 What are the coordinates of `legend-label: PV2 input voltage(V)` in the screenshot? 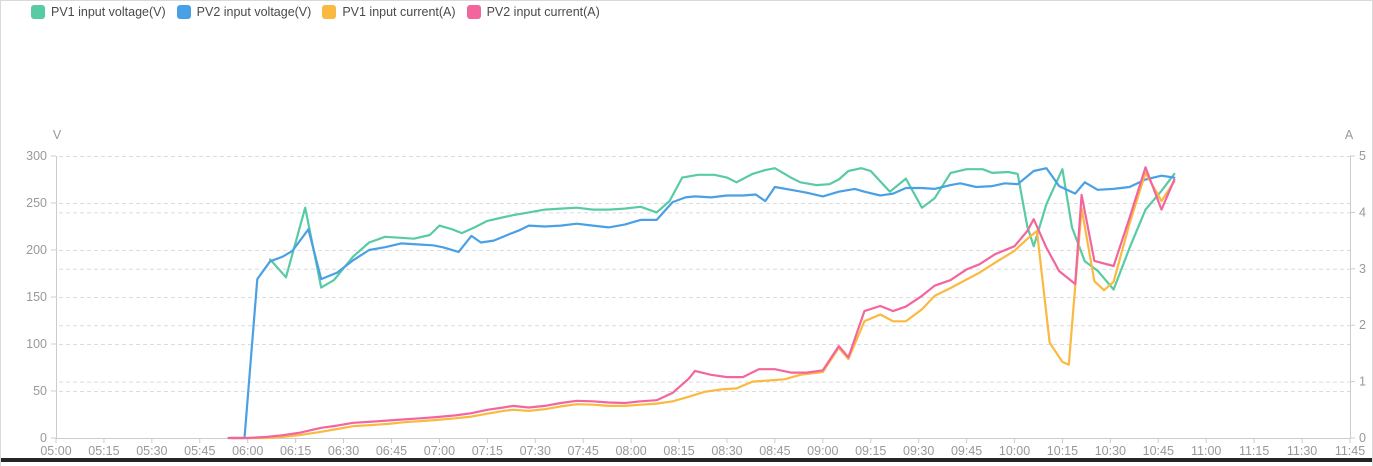 It's located at (254, 12).